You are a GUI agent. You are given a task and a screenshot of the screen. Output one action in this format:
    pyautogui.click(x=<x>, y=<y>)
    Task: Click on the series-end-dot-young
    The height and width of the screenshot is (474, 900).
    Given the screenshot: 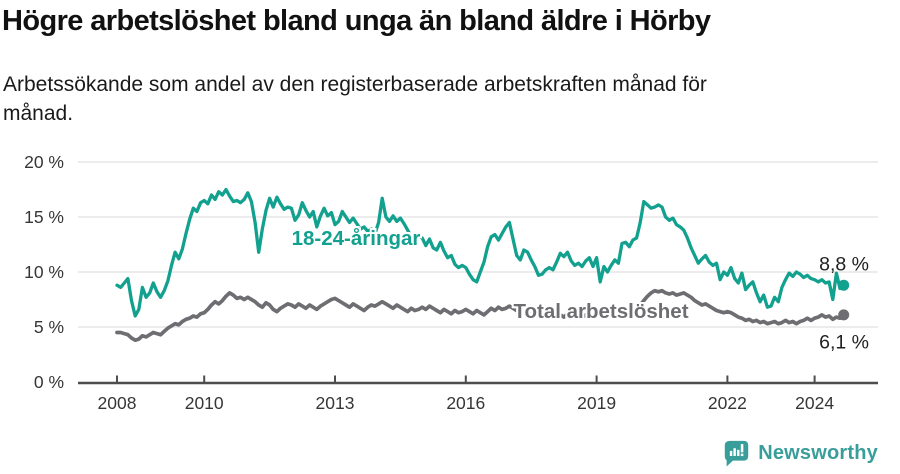 What is the action you would take?
    pyautogui.click(x=844, y=285)
    